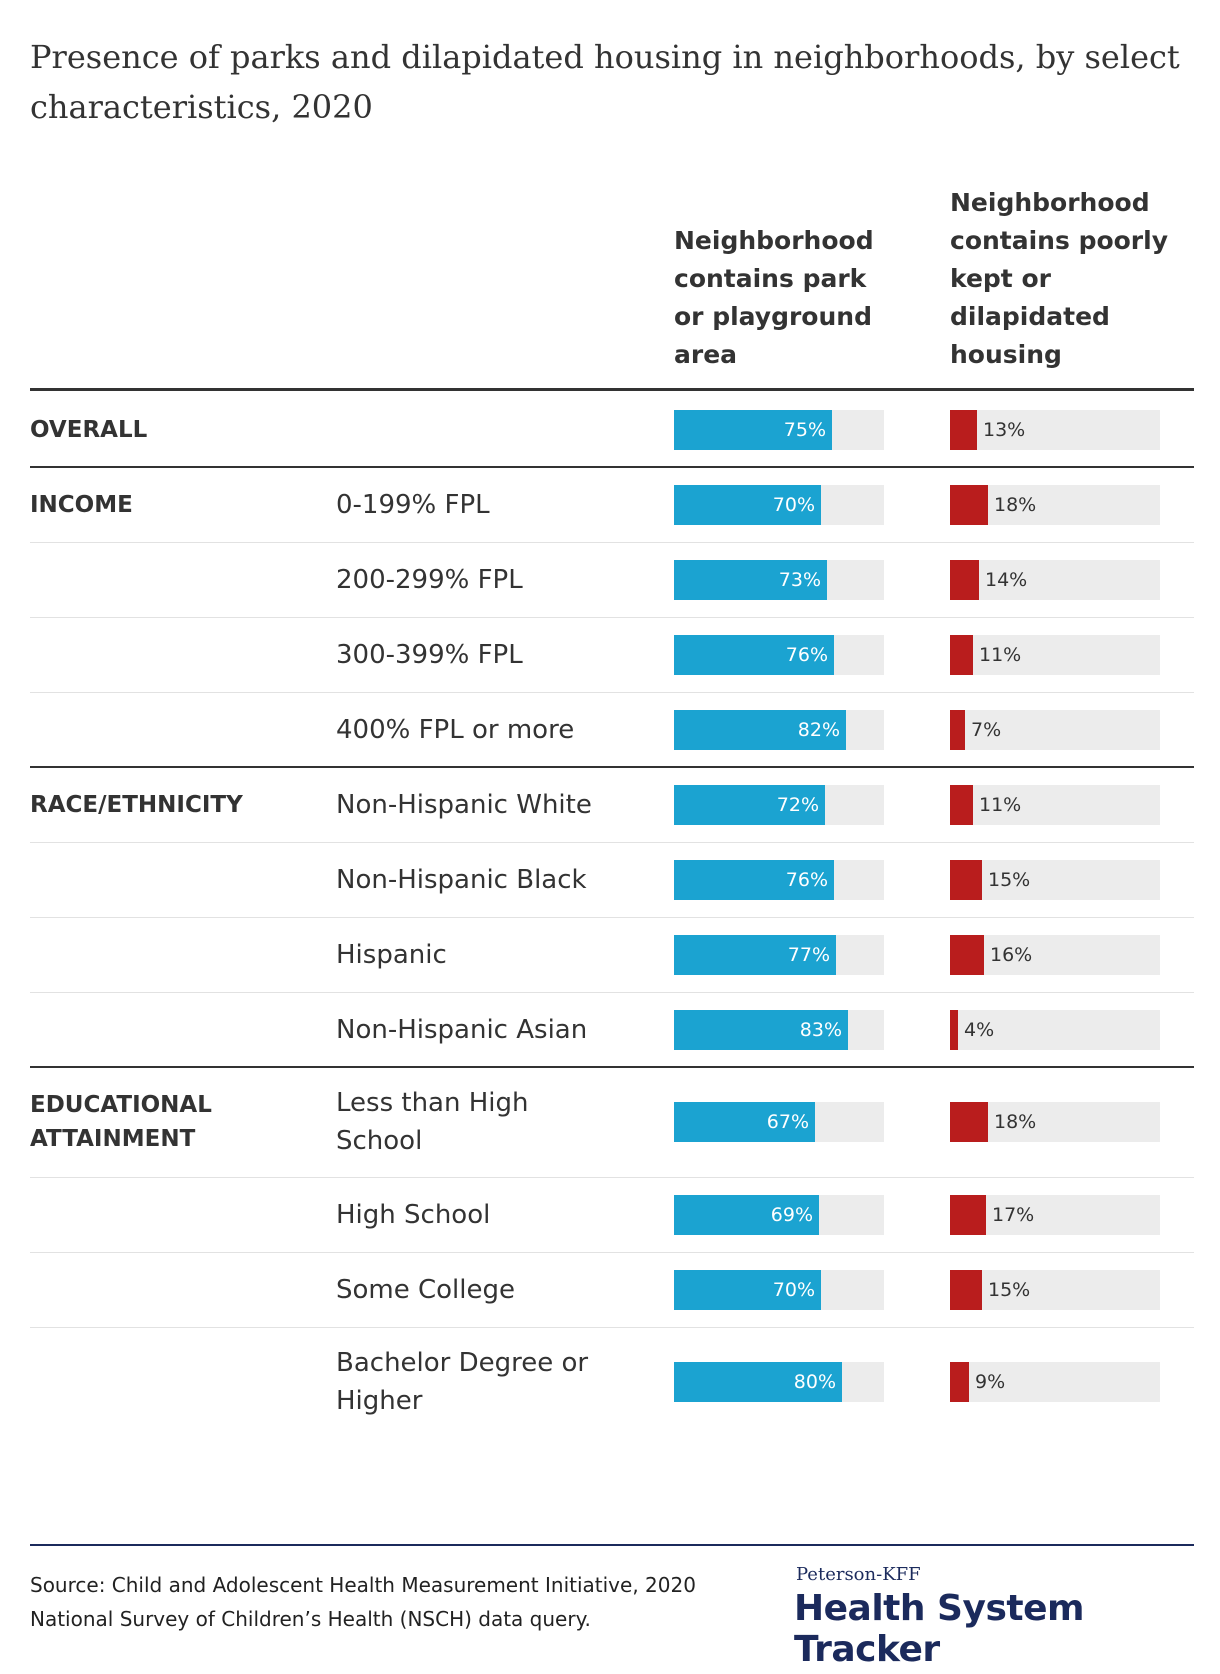  I want to click on category-label: Non-Hispanic White, so click(464, 804).